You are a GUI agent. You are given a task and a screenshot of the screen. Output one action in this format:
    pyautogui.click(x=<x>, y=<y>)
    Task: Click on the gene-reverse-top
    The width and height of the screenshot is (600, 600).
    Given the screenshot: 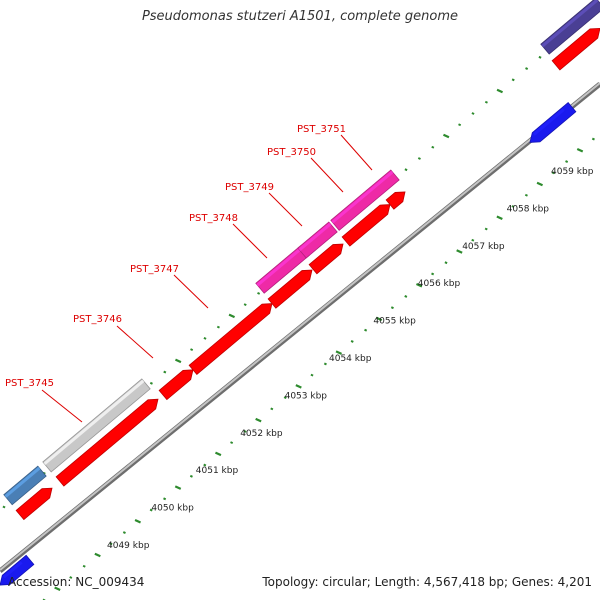 What is the action you would take?
    pyautogui.click(x=551, y=124)
    